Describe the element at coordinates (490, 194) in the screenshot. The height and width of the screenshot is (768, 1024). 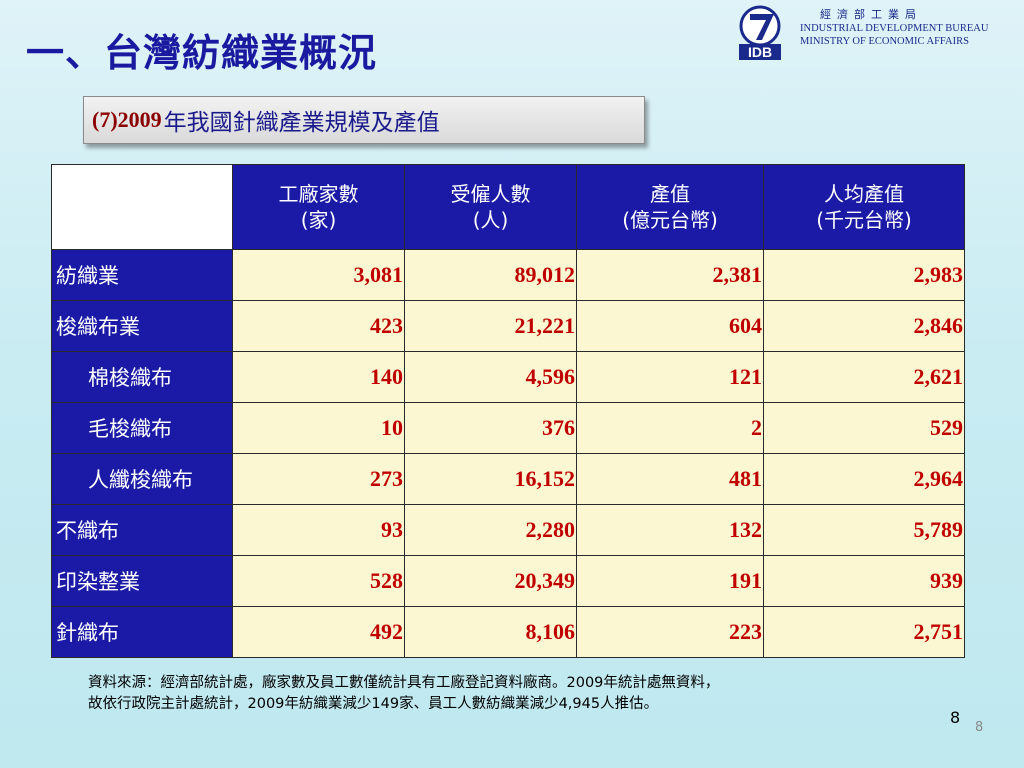
I see `column-header-line1: 受僱人數` at that location.